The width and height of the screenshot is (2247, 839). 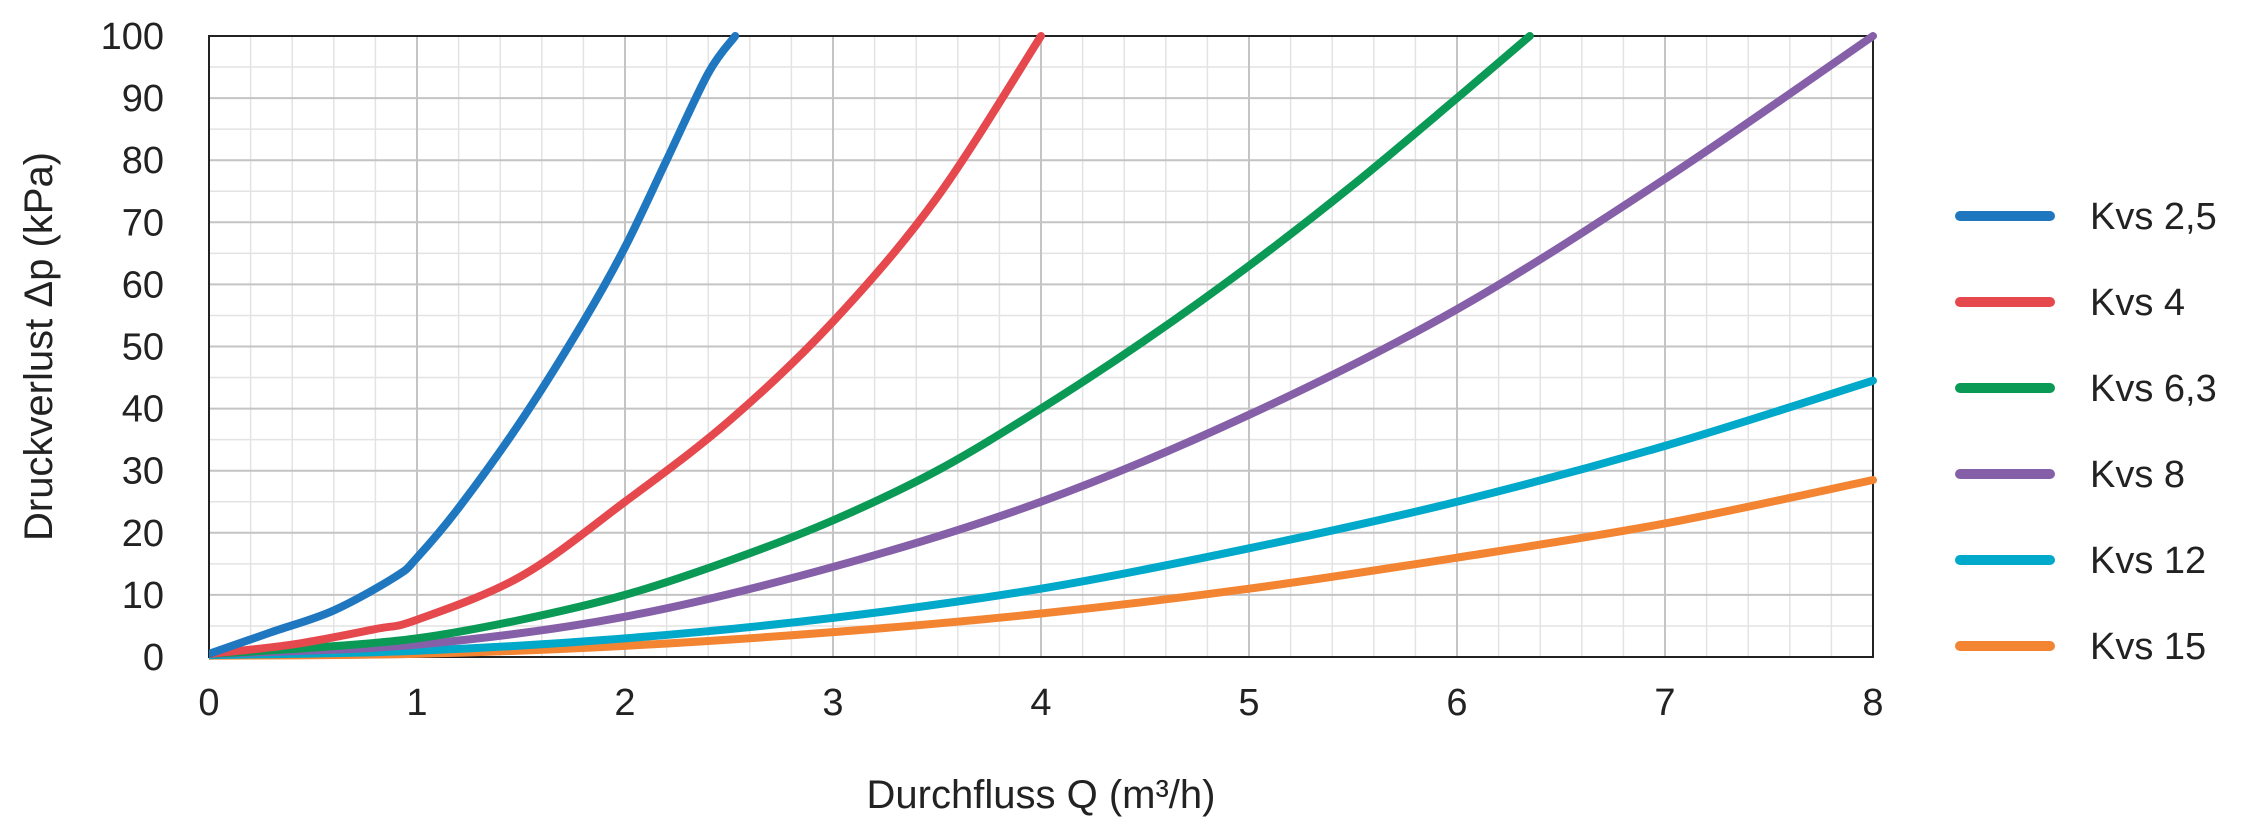 What do you see at coordinates (2137, 303) in the screenshot?
I see `legend-label: Kvs 4` at bounding box center [2137, 303].